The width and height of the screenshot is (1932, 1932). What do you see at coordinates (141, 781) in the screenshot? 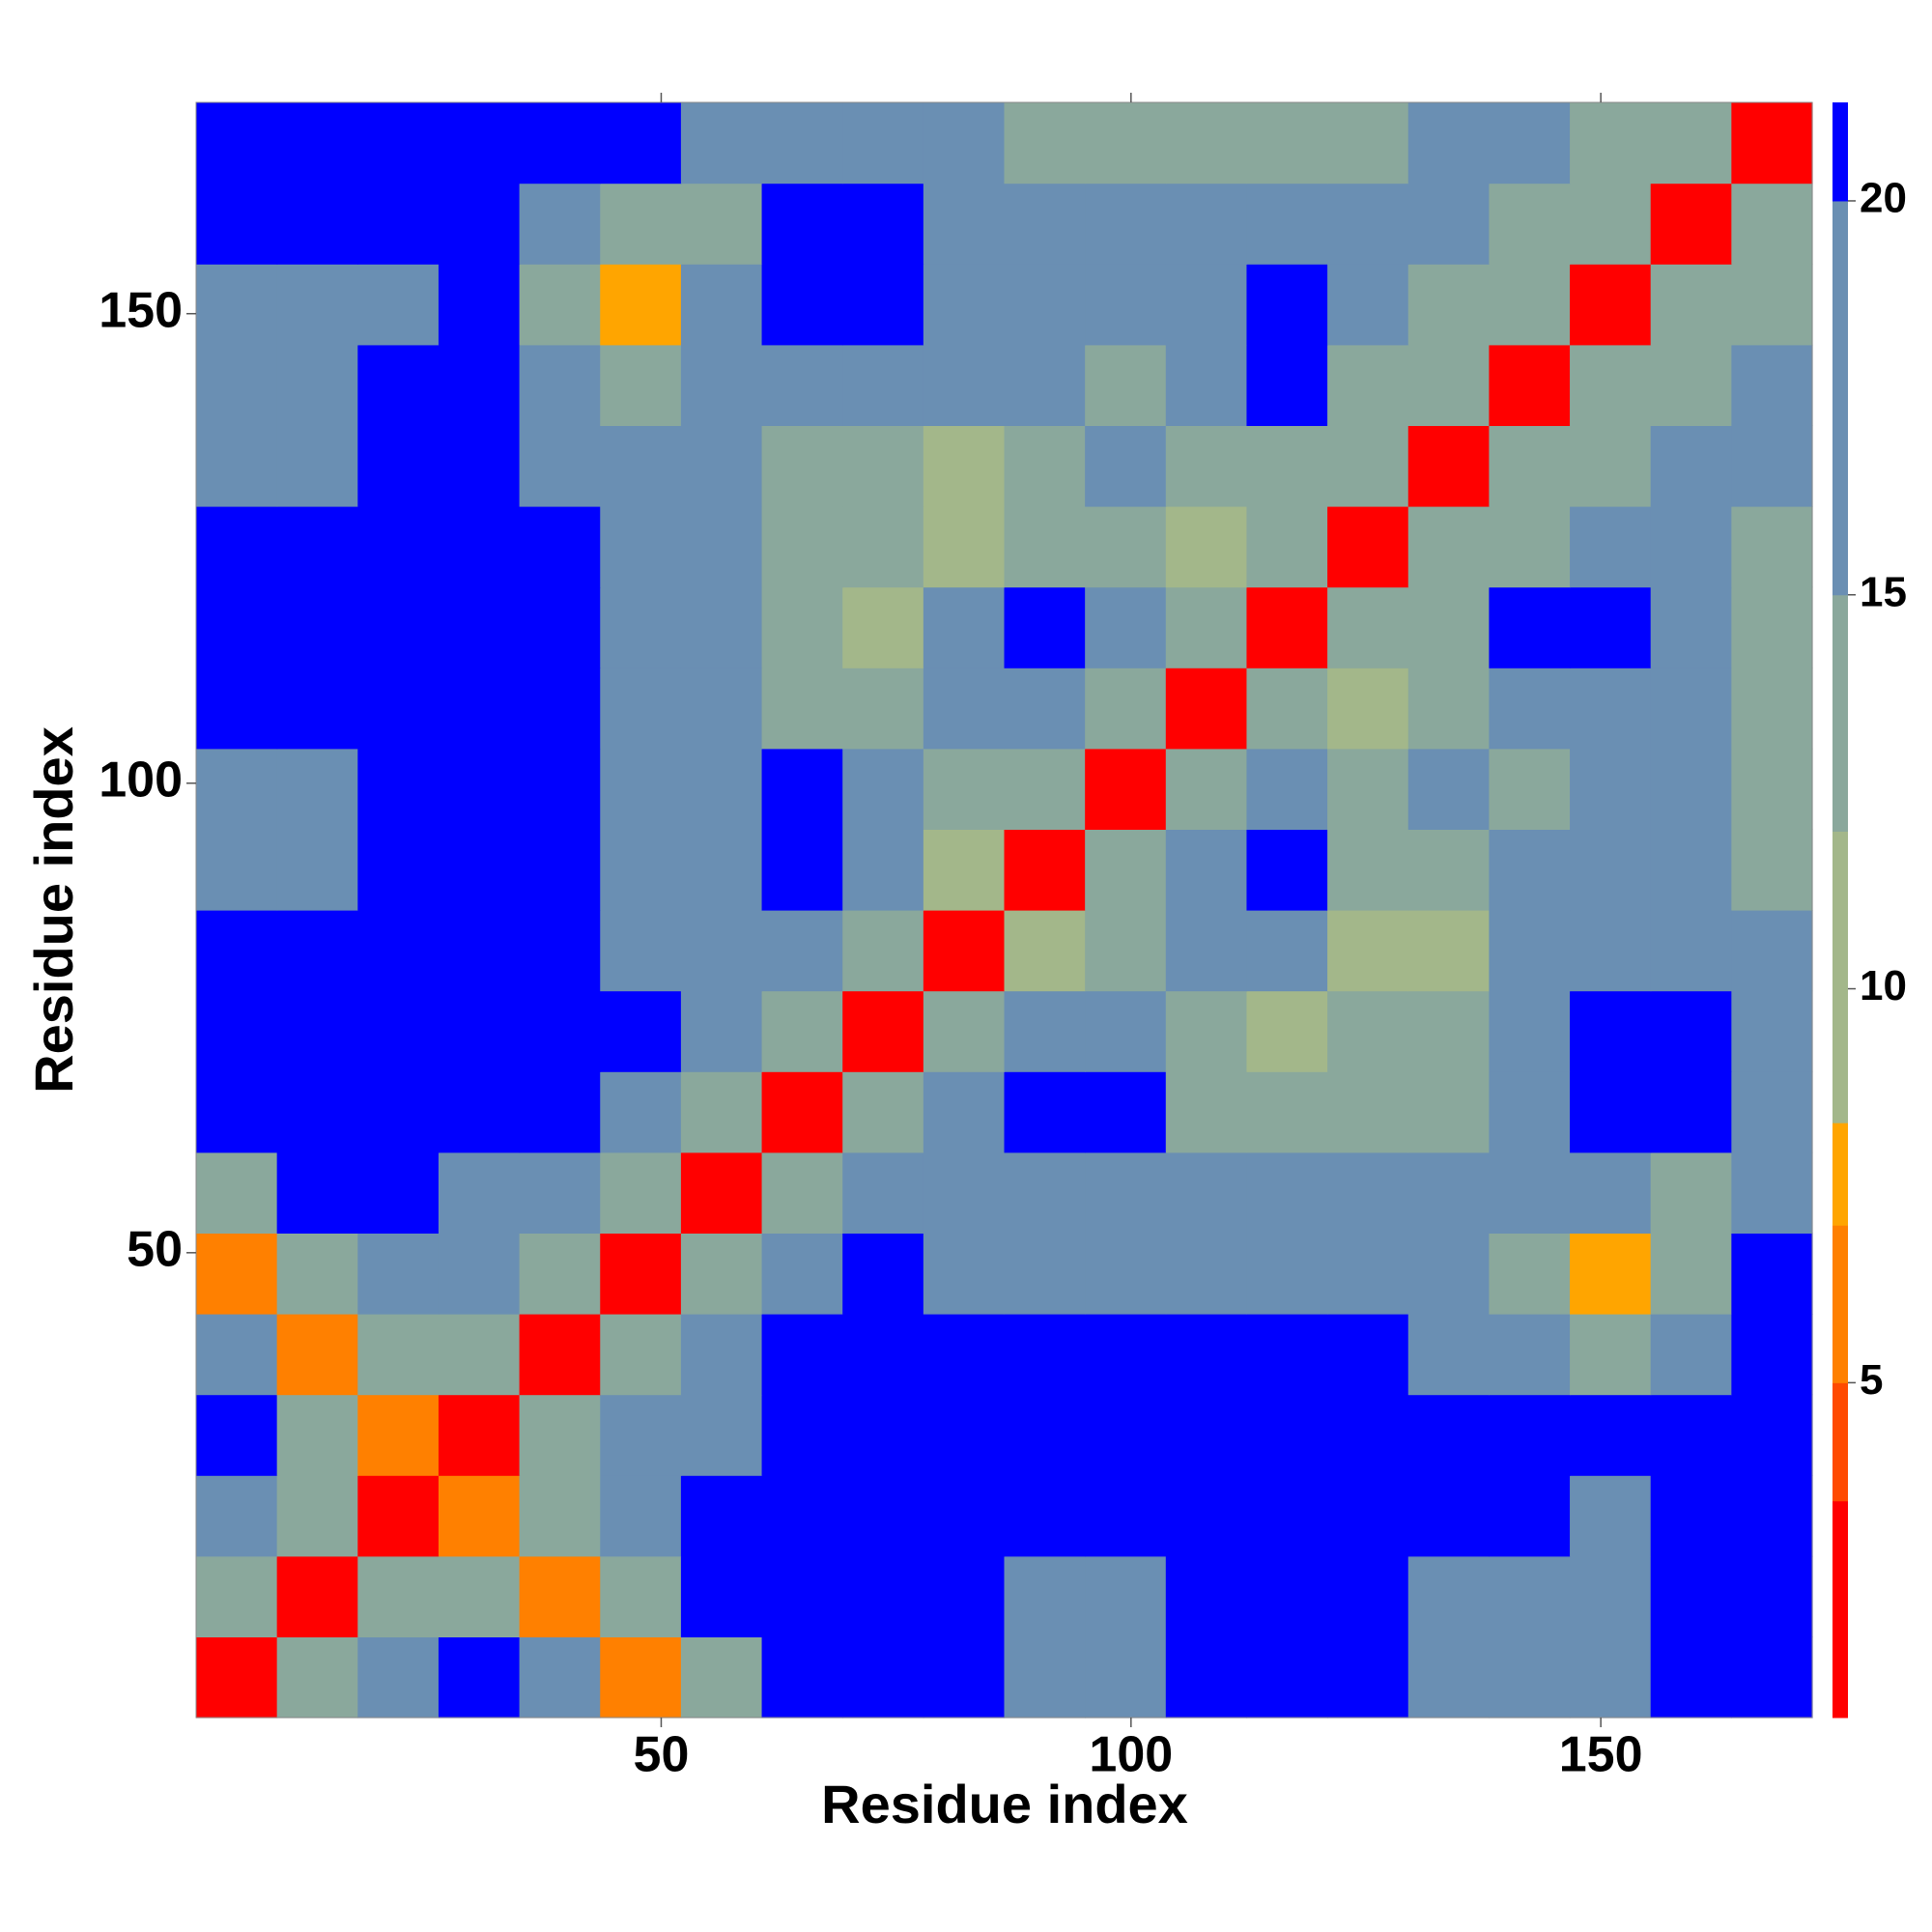
I see `y-tick-label: 100` at bounding box center [141, 781].